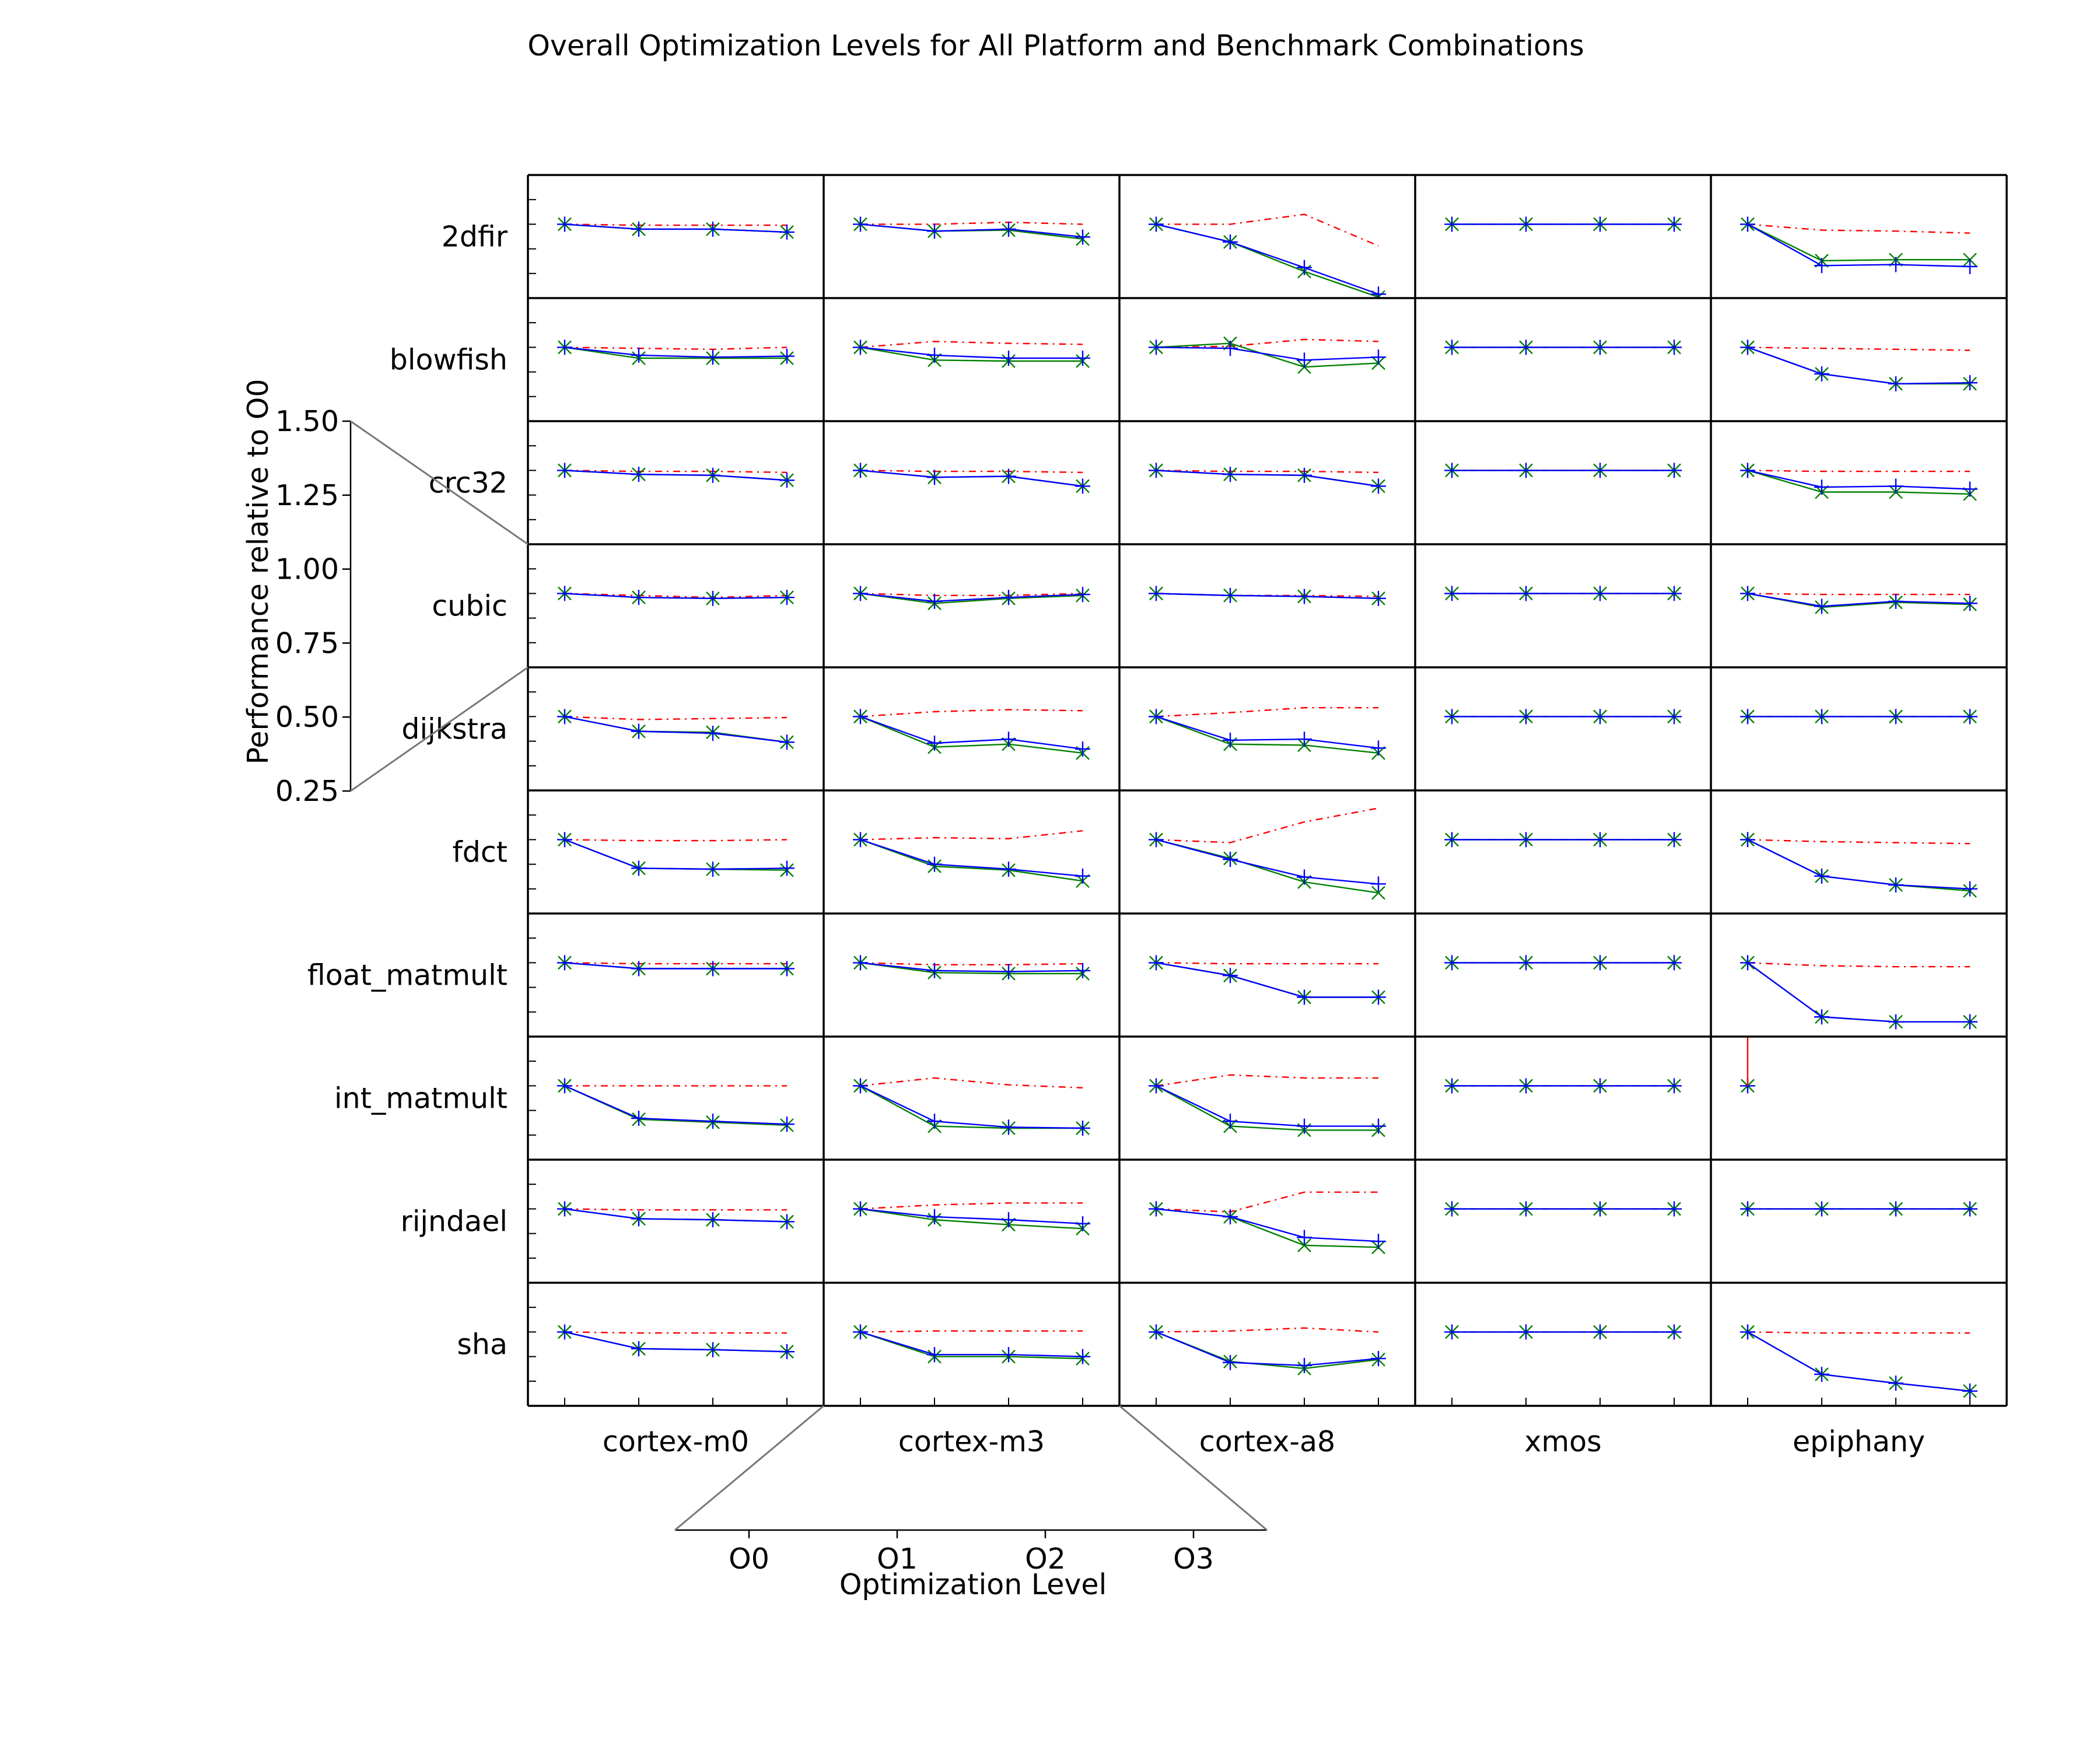  What do you see at coordinates (749, 1559) in the screenshot?
I see `inset-x-tick-label-O0: O0` at bounding box center [749, 1559].